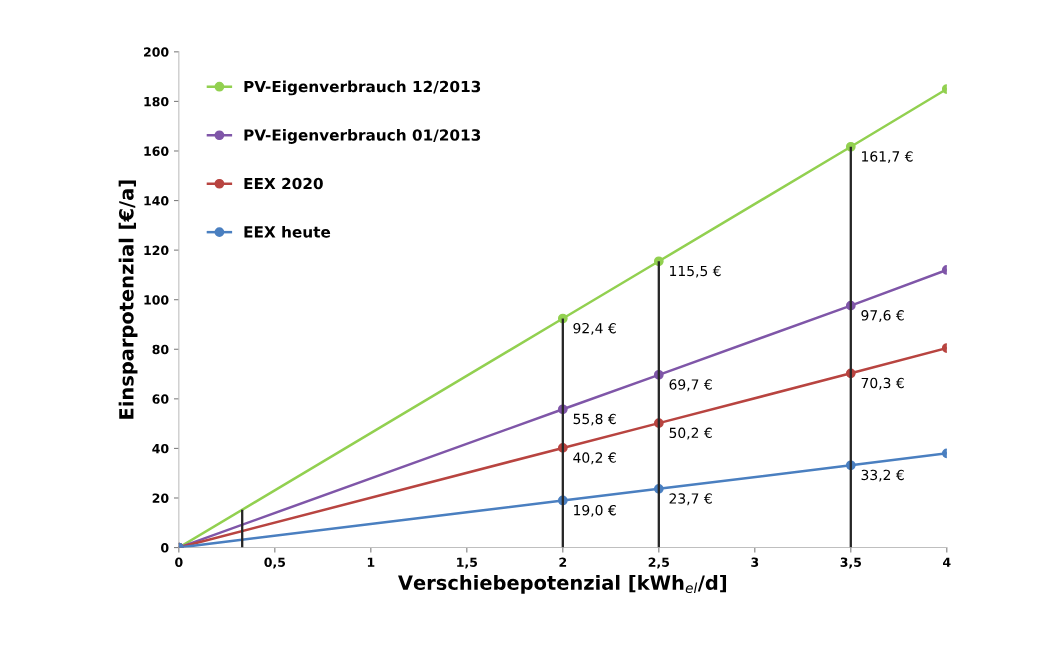  What do you see at coordinates (594, 419) in the screenshot?
I see `data-label: 55,8 €` at bounding box center [594, 419].